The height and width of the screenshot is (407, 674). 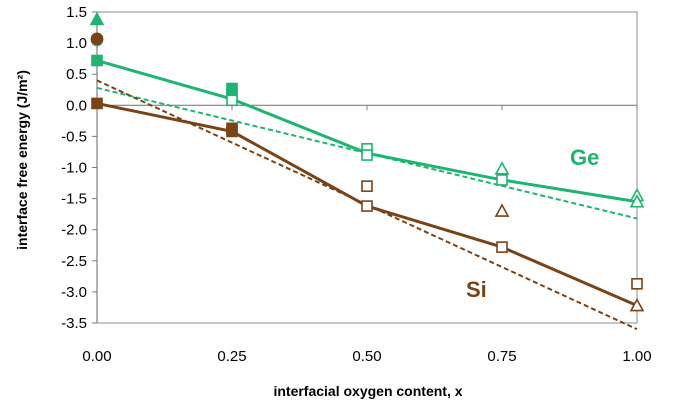 I want to click on x-tick-label: 0.00, so click(x=96, y=356).